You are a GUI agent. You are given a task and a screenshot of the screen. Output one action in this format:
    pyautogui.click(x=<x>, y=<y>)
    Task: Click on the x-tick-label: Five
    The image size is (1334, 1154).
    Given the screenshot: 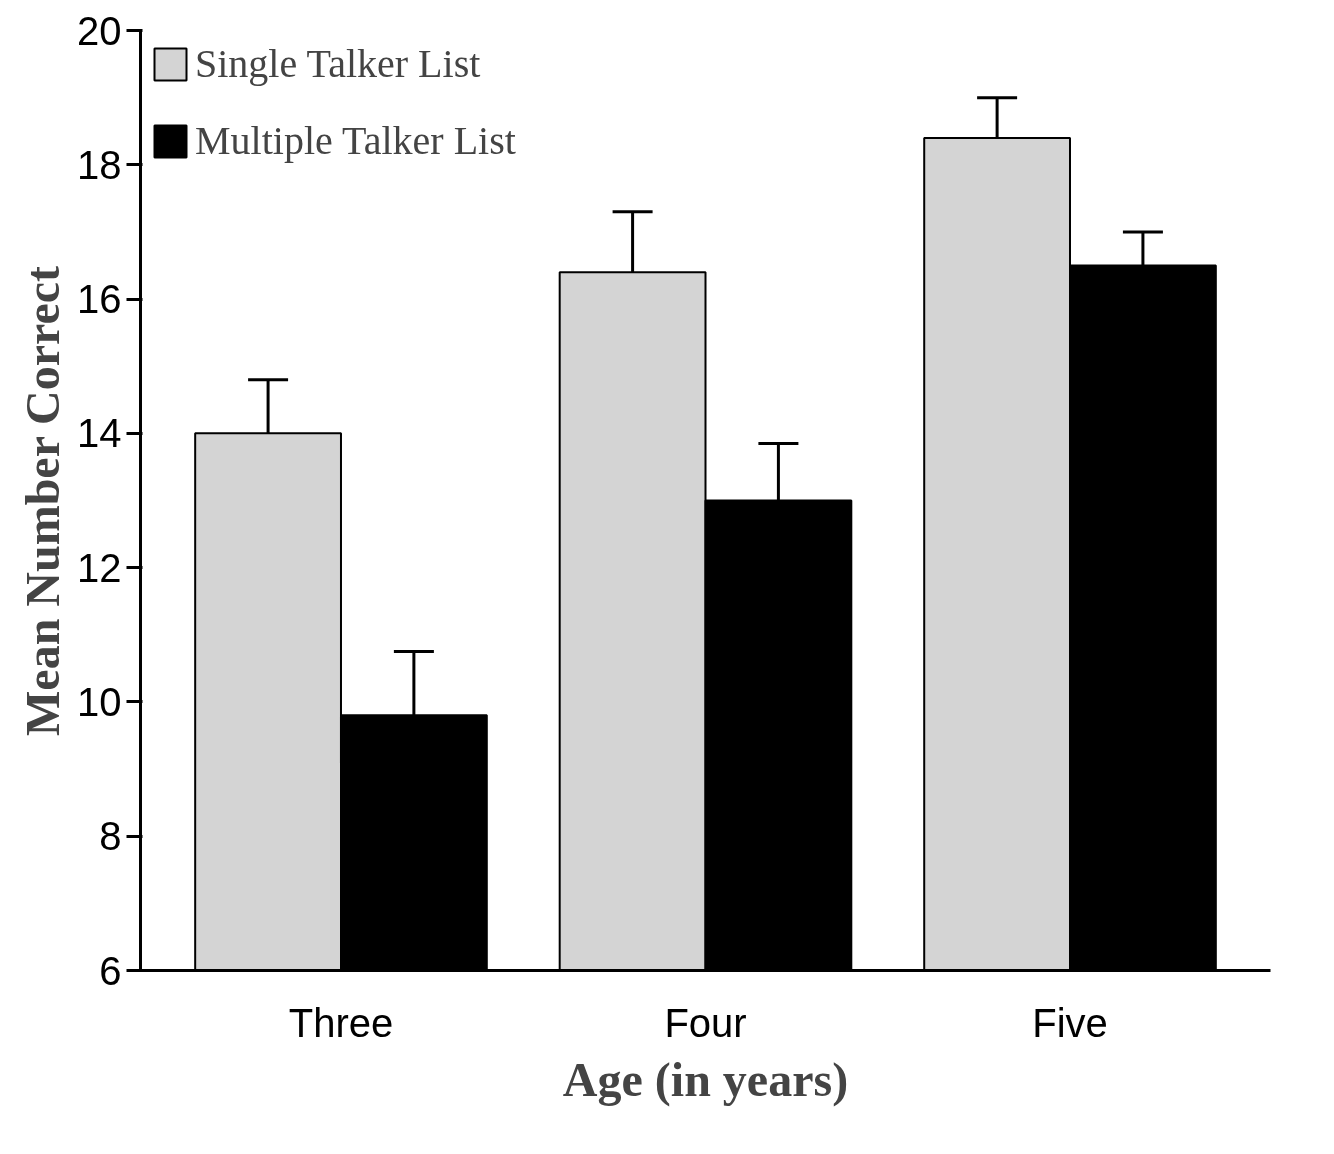 What is the action you would take?
    pyautogui.click(x=1070, y=1022)
    